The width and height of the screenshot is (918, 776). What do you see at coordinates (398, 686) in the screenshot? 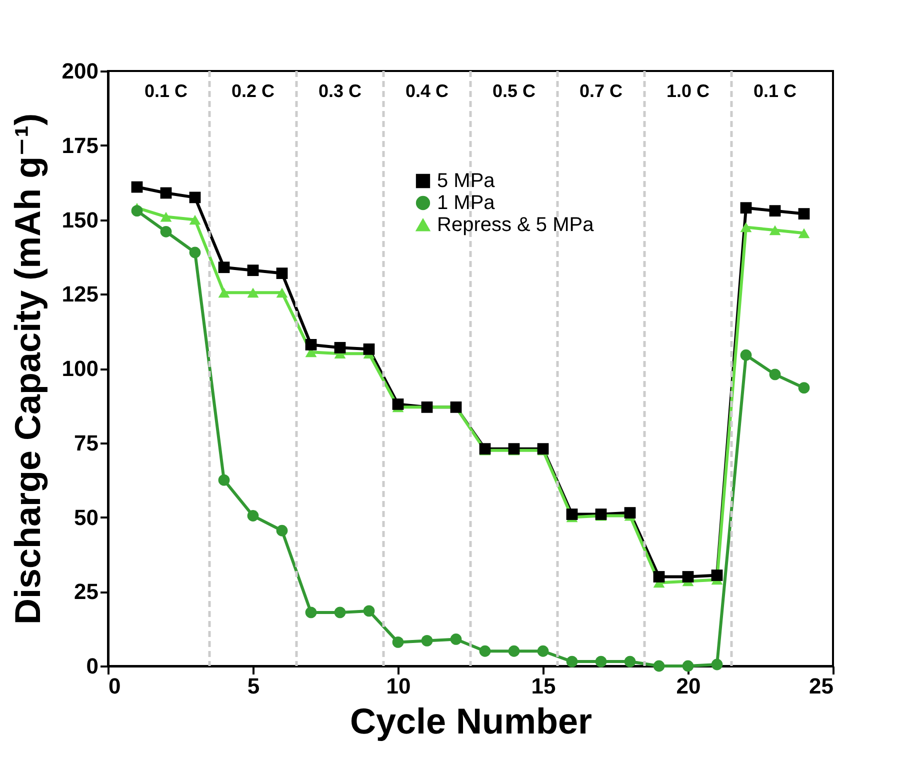
I see `x-tick-label: 10` at bounding box center [398, 686].